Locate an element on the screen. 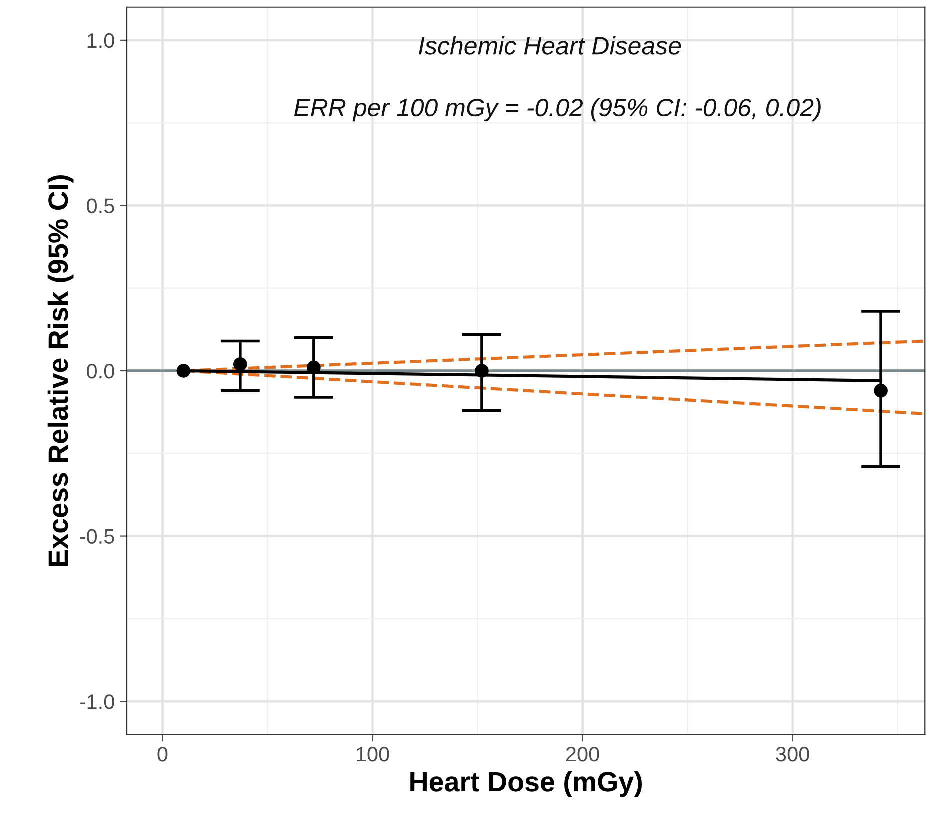 This screenshot has height=819, width=927. y-axis-title: Excess Relative Risk (95% CI) is located at coordinates (61, 371).